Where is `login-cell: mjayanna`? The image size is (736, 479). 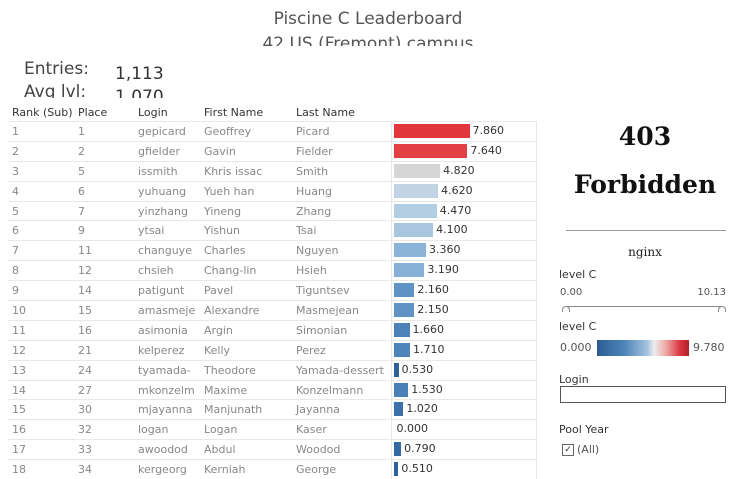 login-cell: mjayanna is located at coordinates (167, 410).